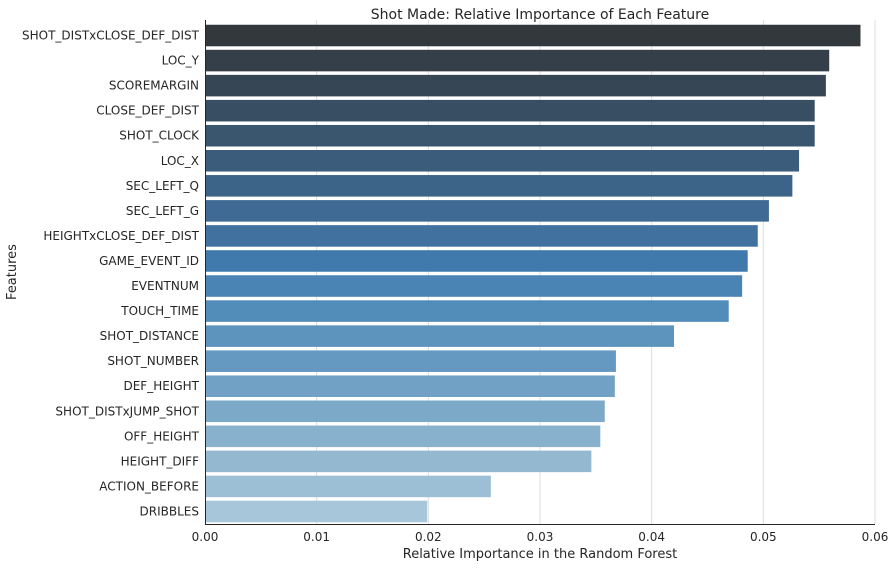  I want to click on x-tick-label: 0.01, so click(316, 537).